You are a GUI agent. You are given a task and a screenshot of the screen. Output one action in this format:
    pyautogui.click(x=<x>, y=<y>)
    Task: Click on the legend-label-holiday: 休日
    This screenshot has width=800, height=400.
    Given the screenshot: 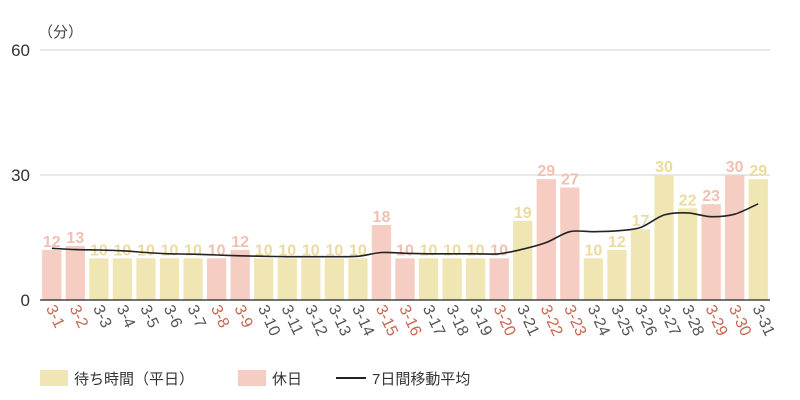 What is the action you would take?
    pyautogui.click(x=287, y=379)
    